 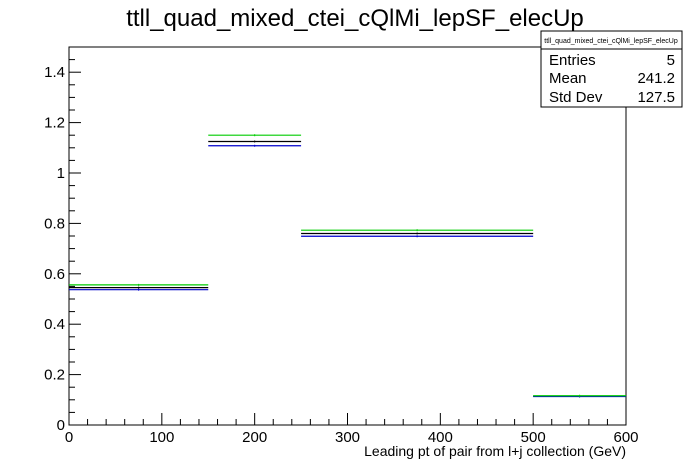 I want to click on x-axis: 0 100 200 300 400 500 600, so click(x=352, y=429).